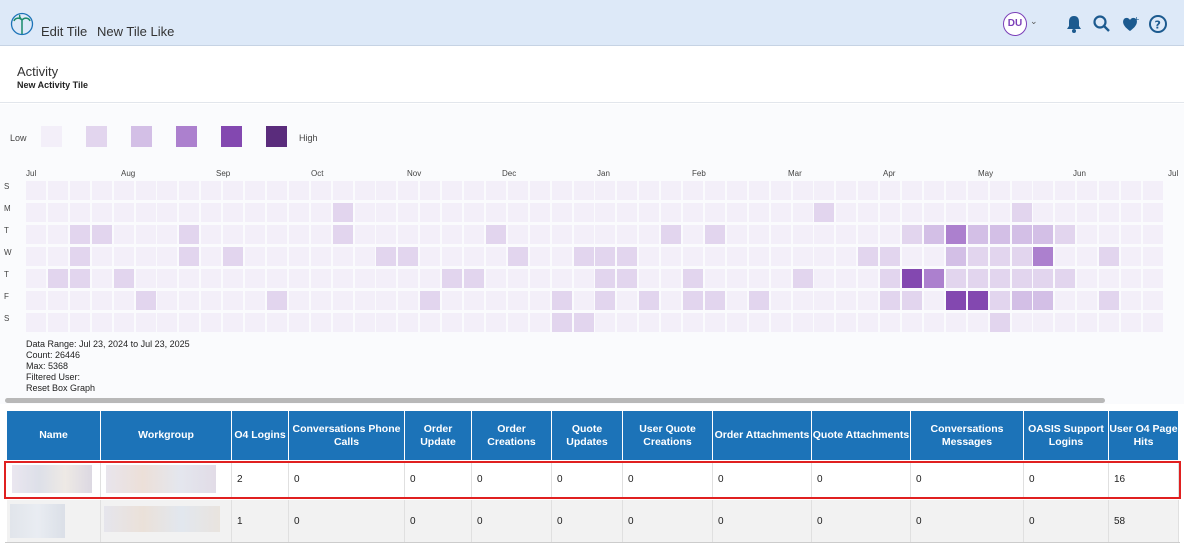 This screenshot has width=1184, height=546. I want to click on new-tile-like-link: New Tile Like, so click(136, 31).